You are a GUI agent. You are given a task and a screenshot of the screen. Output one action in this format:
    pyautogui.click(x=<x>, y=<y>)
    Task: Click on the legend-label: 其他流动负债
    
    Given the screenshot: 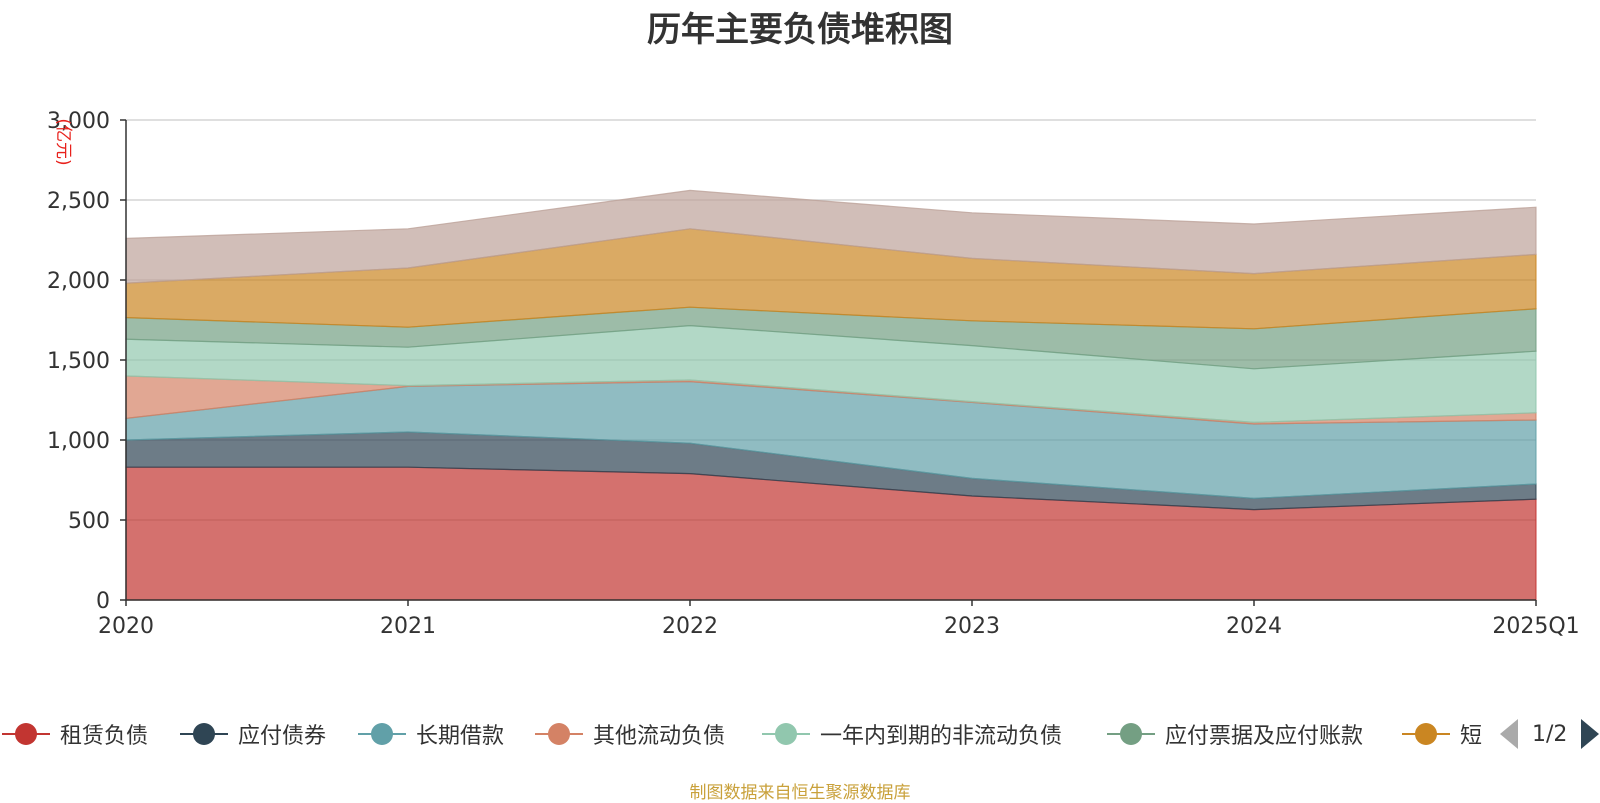 What is the action you would take?
    pyautogui.click(x=659, y=736)
    